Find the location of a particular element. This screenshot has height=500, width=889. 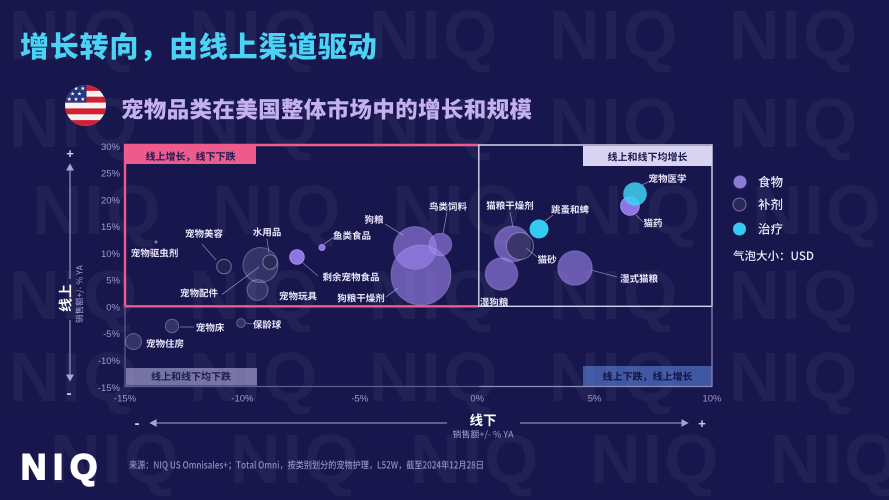

svg-text: 15% is located at coordinates (111, 227).